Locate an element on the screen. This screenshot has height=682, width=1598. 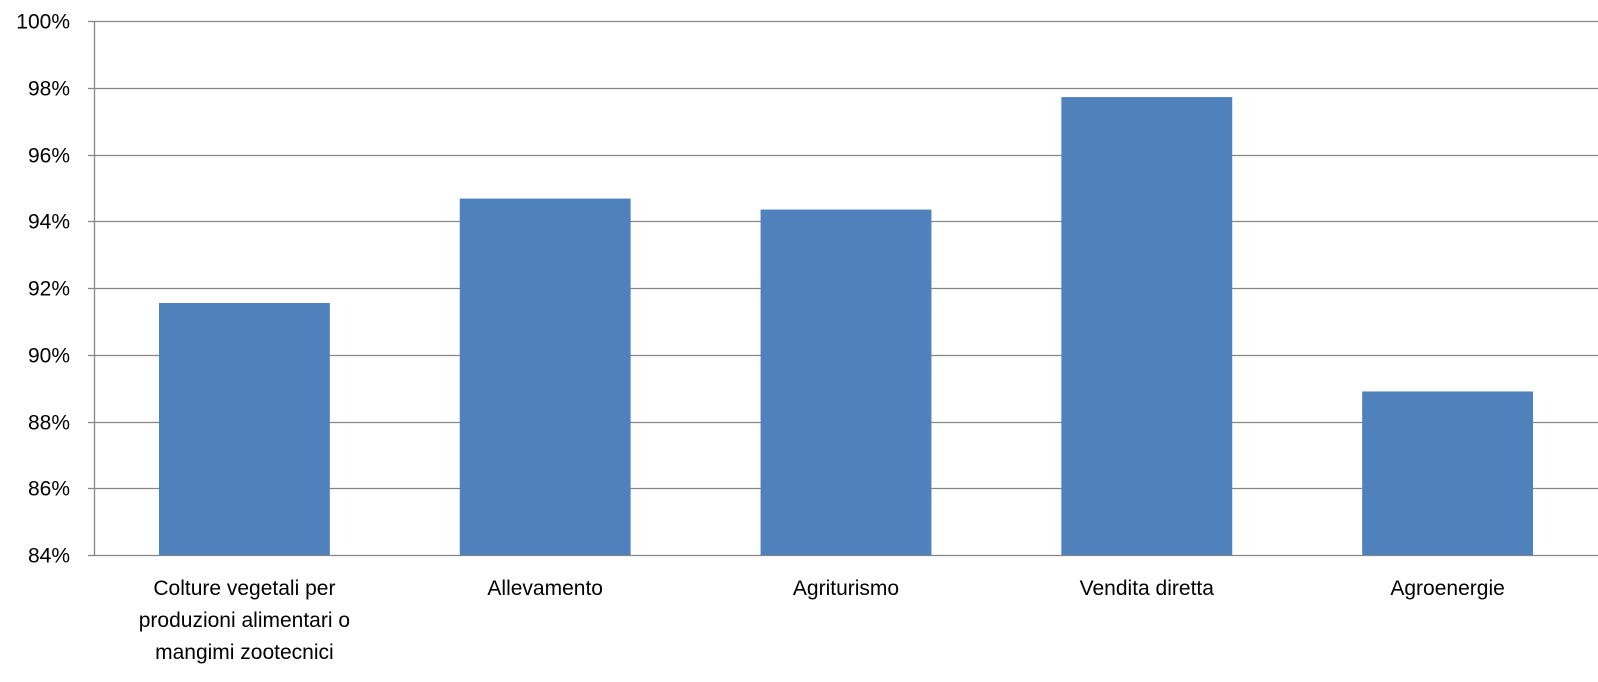
x-axis-tick-label-line: Agroenergie is located at coordinates (1447, 588).